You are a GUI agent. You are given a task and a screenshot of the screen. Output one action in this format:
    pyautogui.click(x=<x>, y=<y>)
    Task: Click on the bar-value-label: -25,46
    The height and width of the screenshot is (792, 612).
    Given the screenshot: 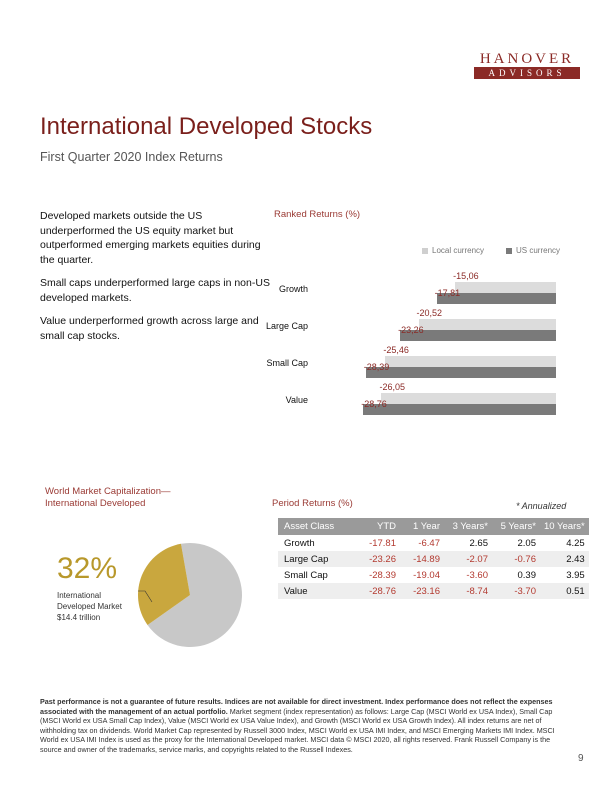 What is the action you would take?
    pyautogui.click(x=396, y=350)
    